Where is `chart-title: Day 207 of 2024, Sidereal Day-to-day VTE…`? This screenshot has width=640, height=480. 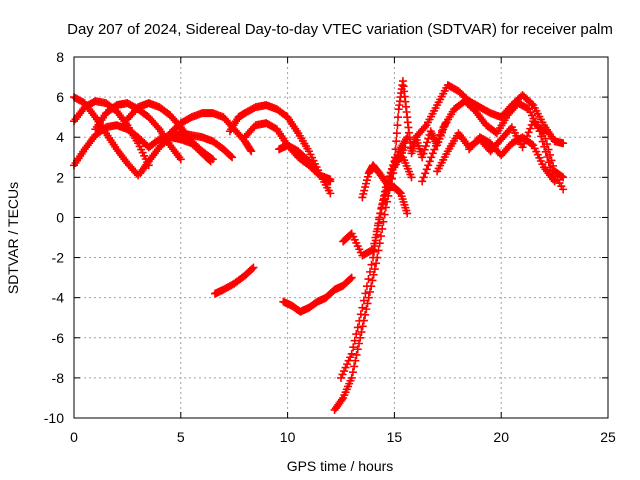
chart-title: Day 207 of 2024, Sidereal Day-to-day VTE… is located at coordinates (340, 29).